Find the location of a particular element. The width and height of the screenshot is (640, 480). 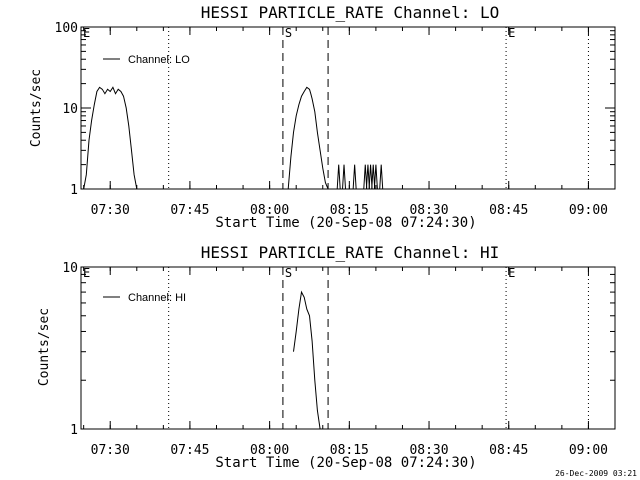

hi-flag-1: S is located at coordinates (288, 273).